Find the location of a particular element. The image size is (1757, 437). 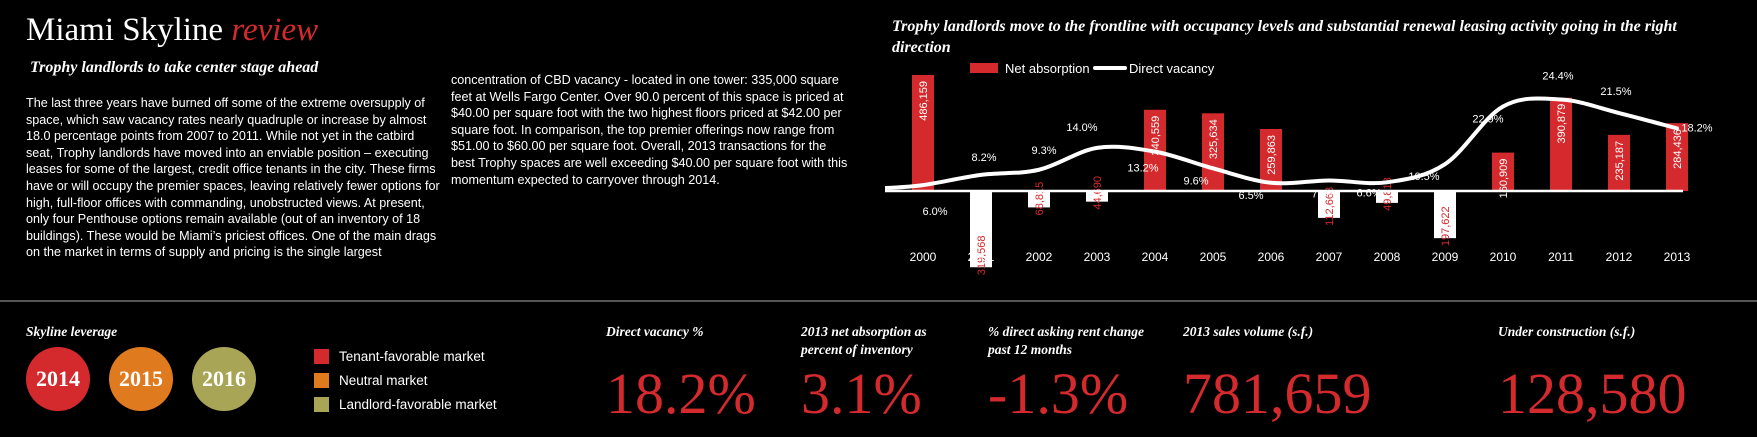

x-tick-2000: 2000 is located at coordinates (923, 257).